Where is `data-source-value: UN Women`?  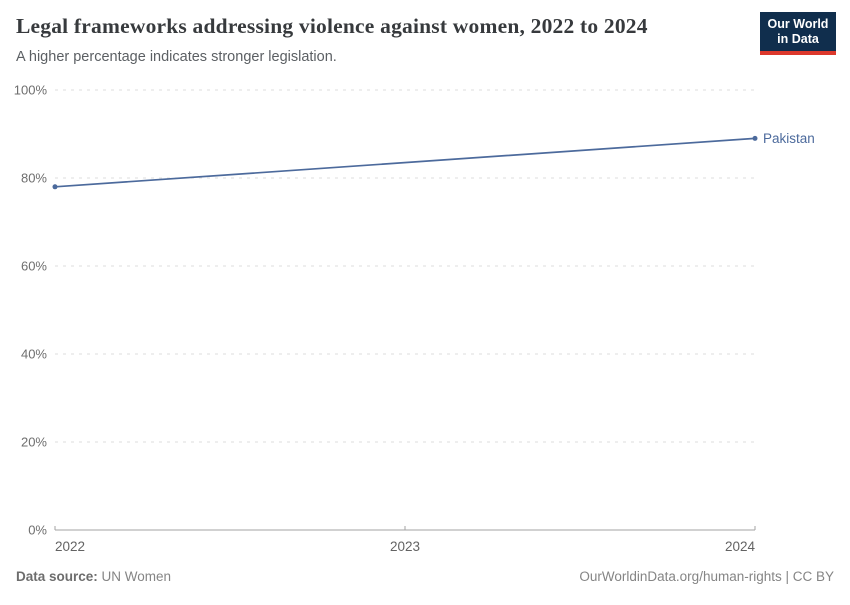
data-source-value: UN Women is located at coordinates (136, 576).